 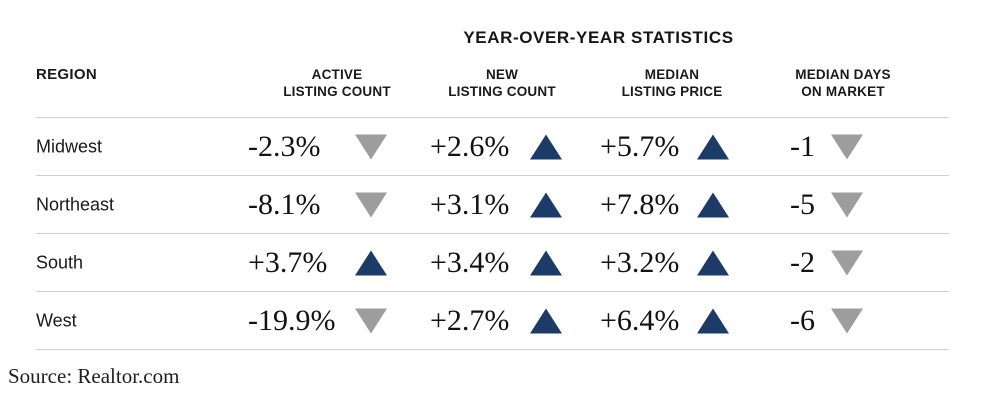 I want to click on table-row: South +3.7% +3.4% +3.2% -2, so click(x=492, y=263).